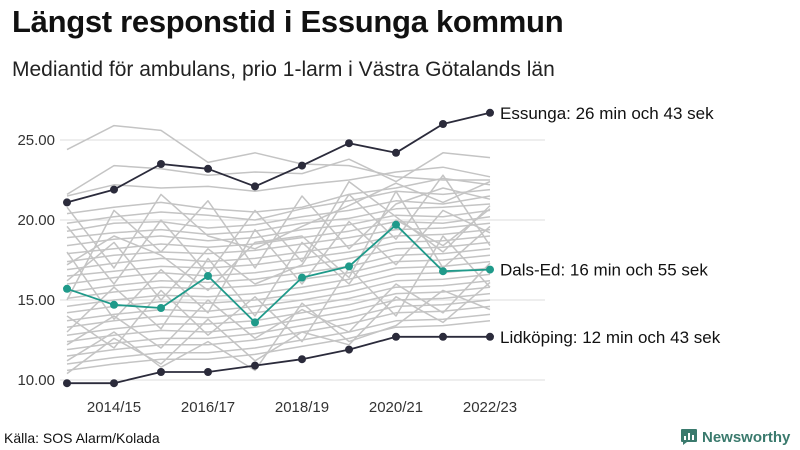 The image size is (800, 450). Describe the element at coordinates (610, 337) in the screenshot. I see `series-end-label: Lidköping: 12 min och 43 sek` at that location.